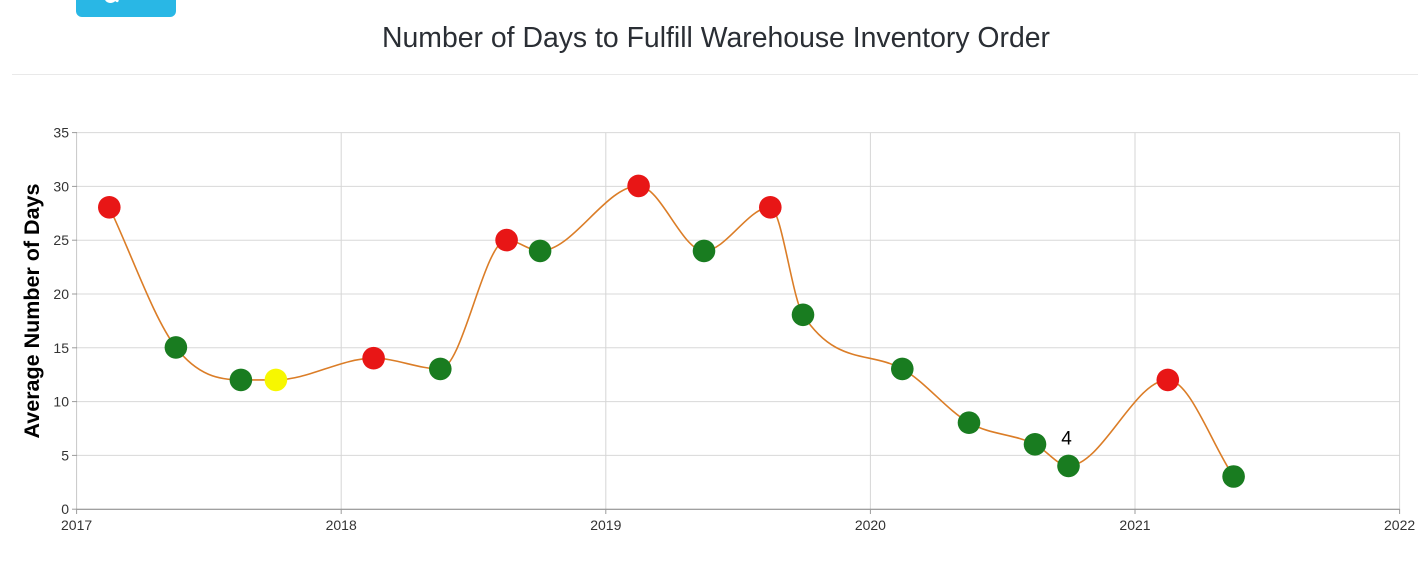 Image resolution: width=1422 pixels, height=565 pixels. What do you see at coordinates (341, 525) in the screenshot?
I see `svg-text: 2018` at bounding box center [341, 525].